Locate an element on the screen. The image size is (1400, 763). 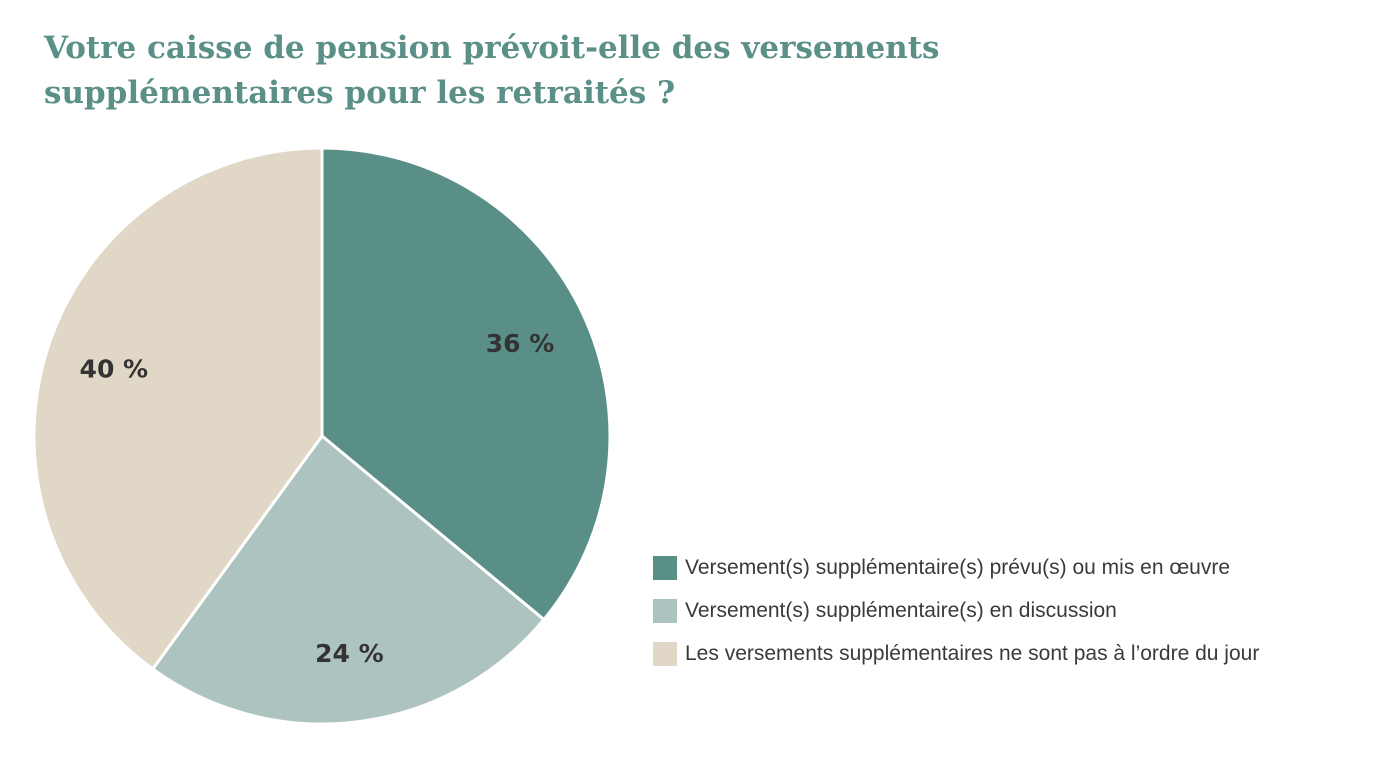
chart-title-line: supplémentaires pour les retraités ? is located at coordinates (360, 93).